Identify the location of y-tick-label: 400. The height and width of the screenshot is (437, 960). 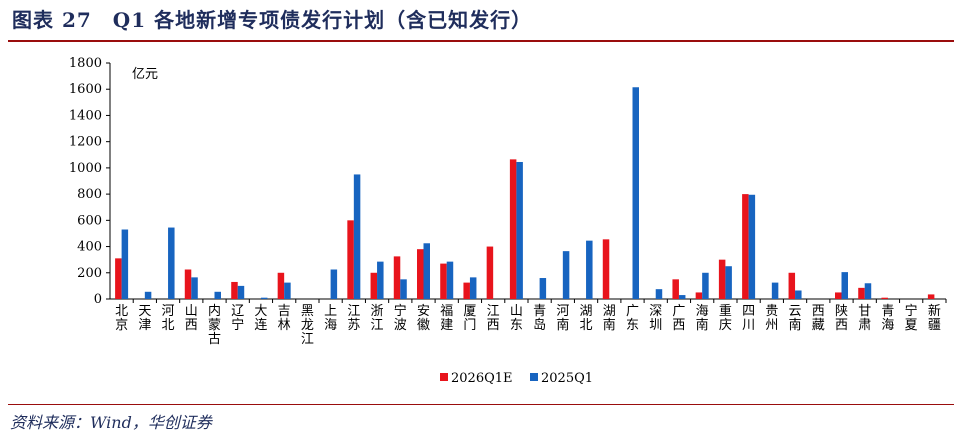
(89, 247).